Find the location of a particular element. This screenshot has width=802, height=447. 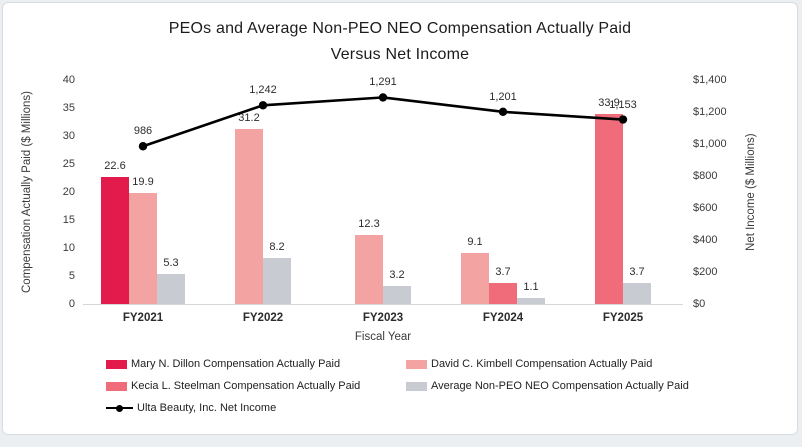

bar-avg-non-peo-fy2024: 1.1 is located at coordinates (531, 292).